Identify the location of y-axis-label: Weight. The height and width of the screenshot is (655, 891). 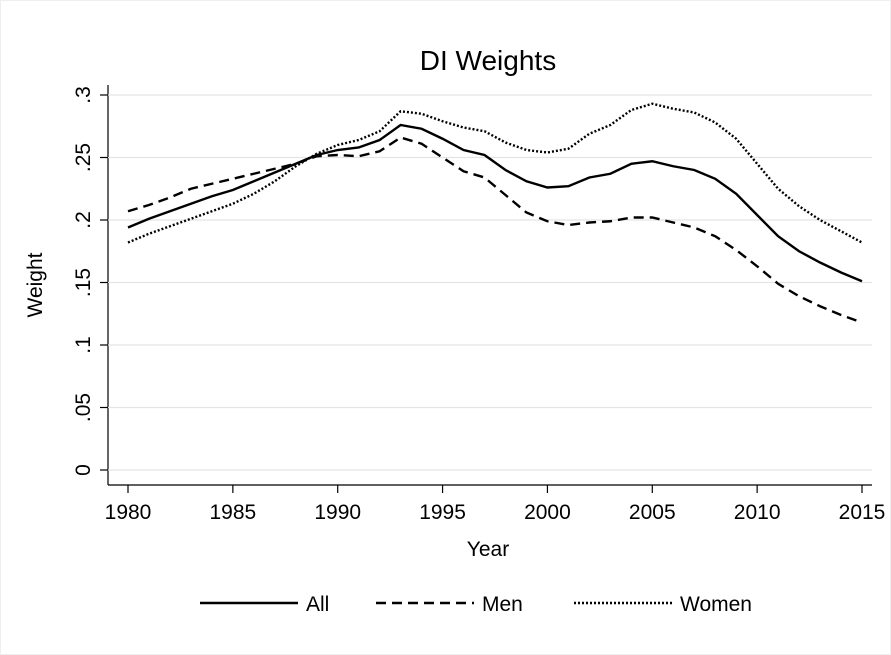
(35, 284).